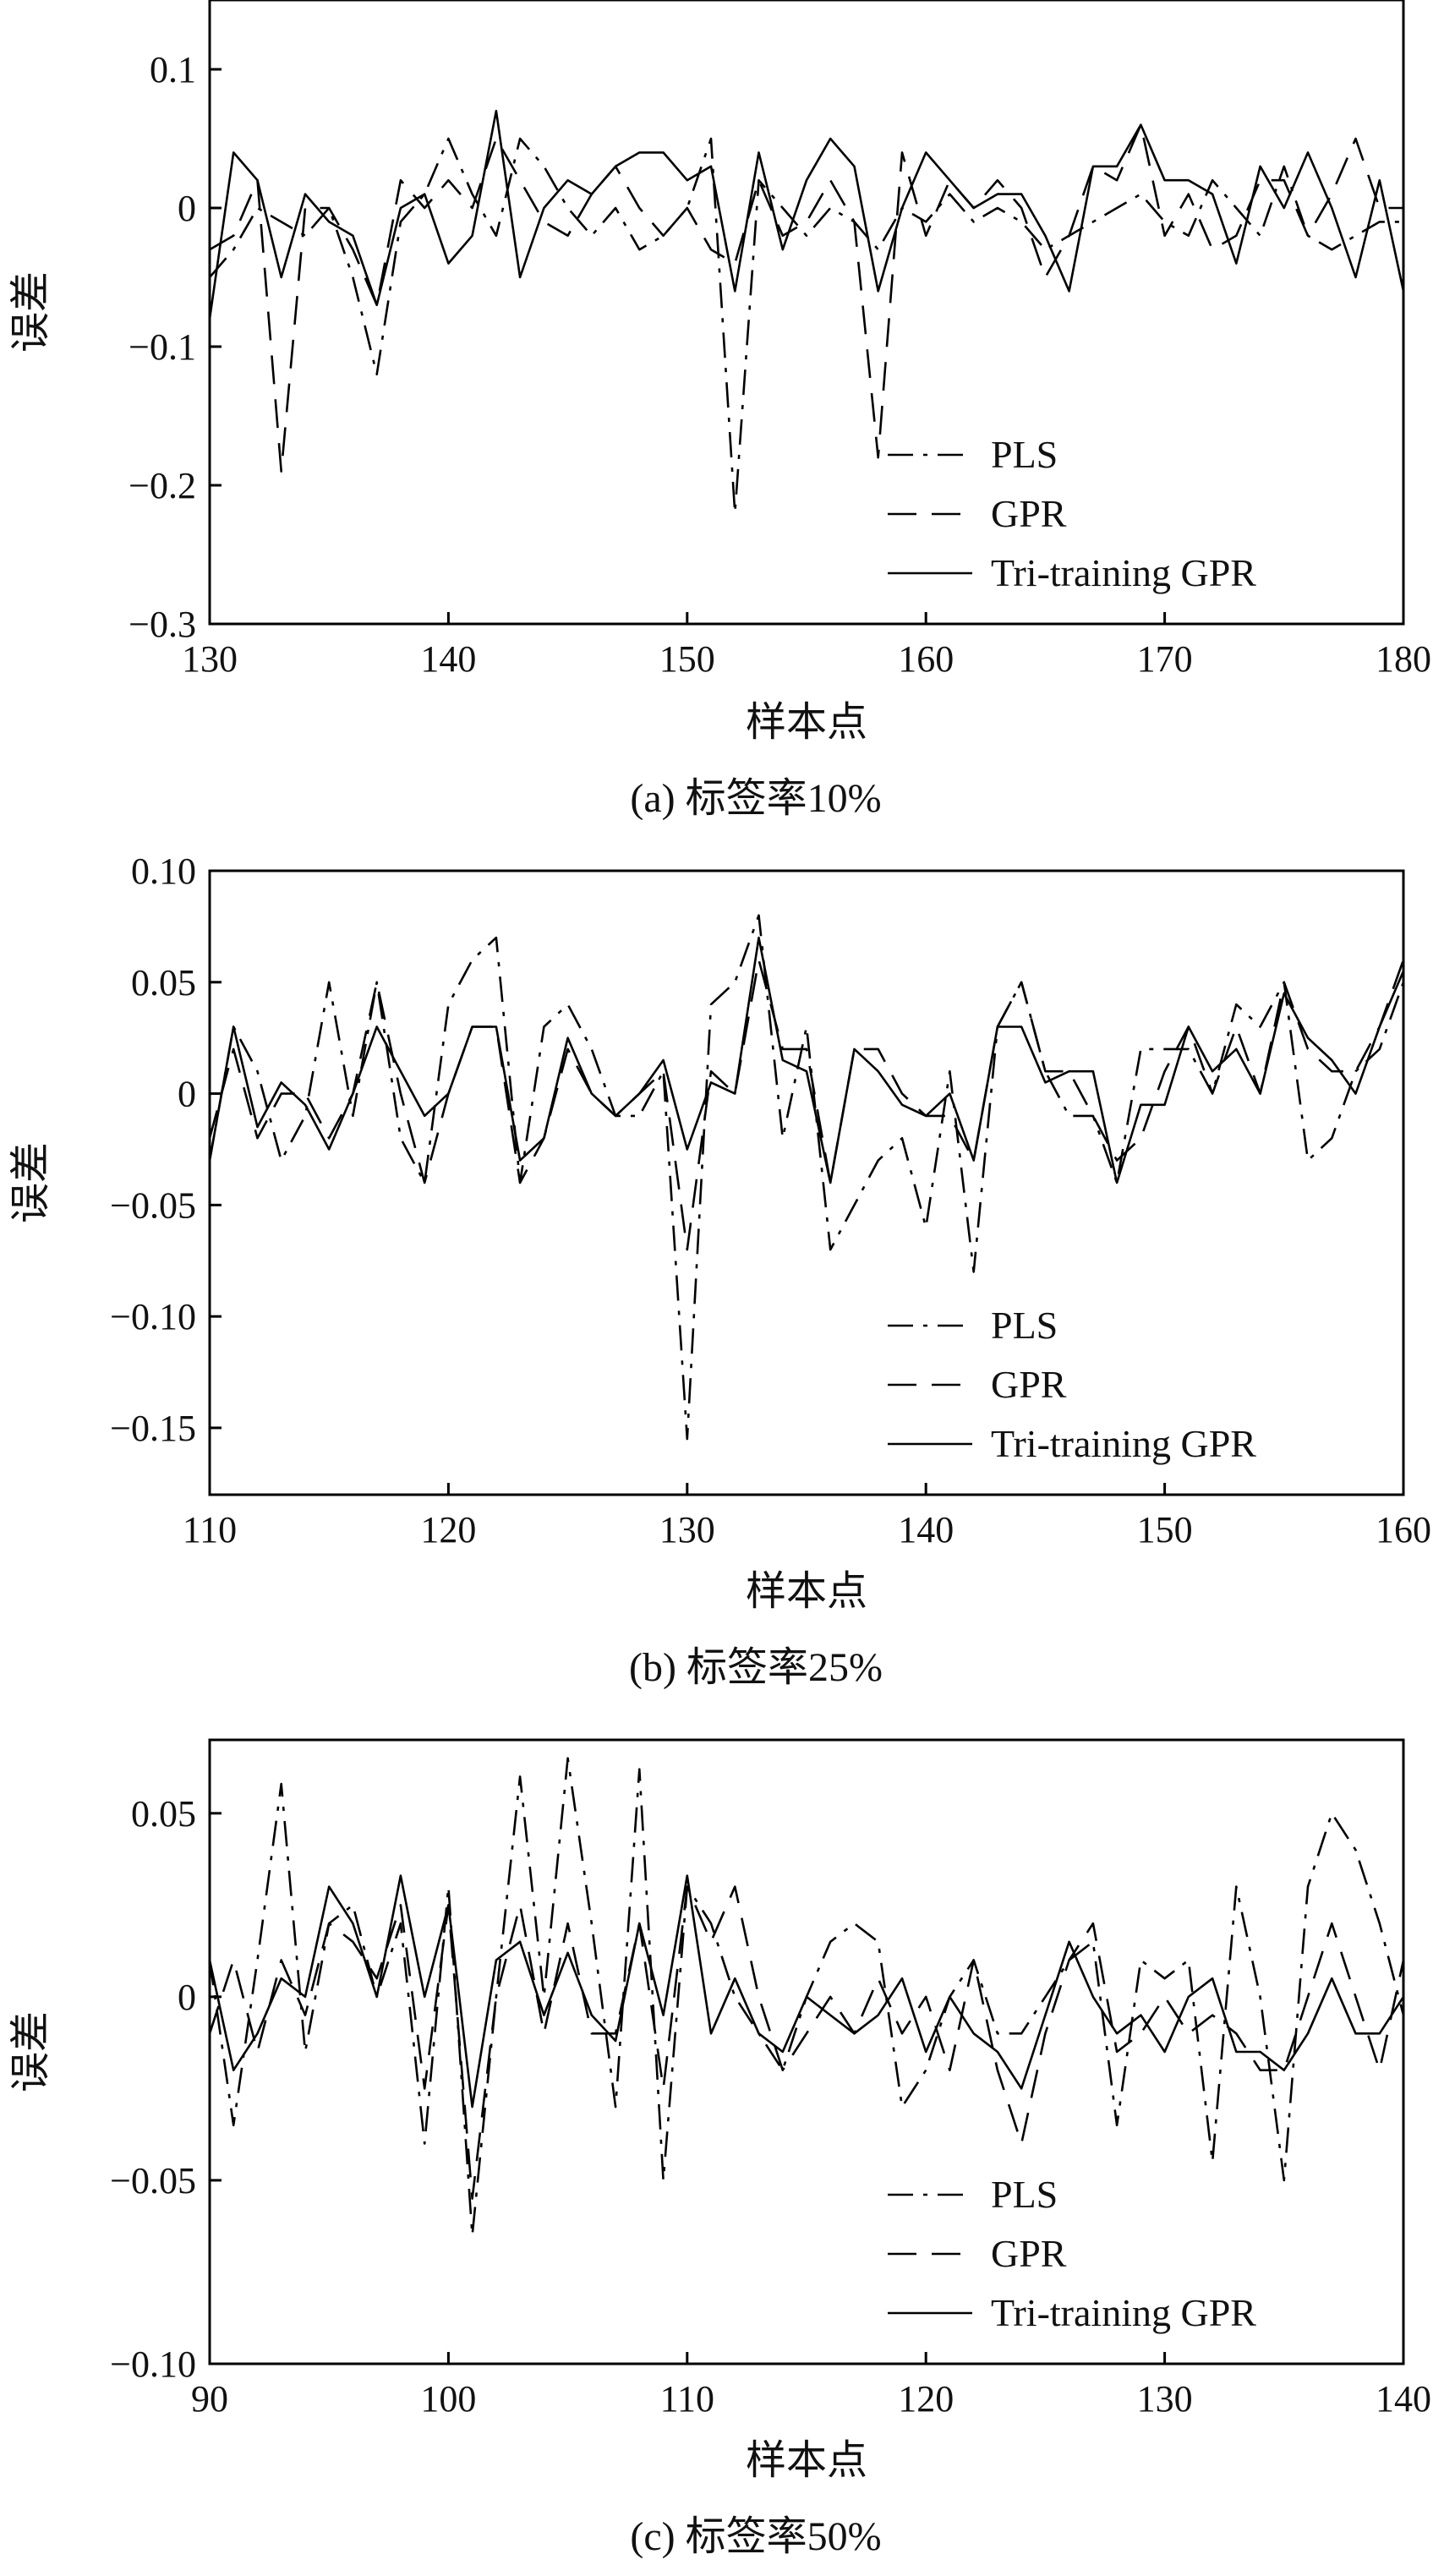 This screenshot has width=1444, height=2576. Describe the element at coordinates (209, 2399) in the screenshot. I see `x-tick-label: 90` at that location.